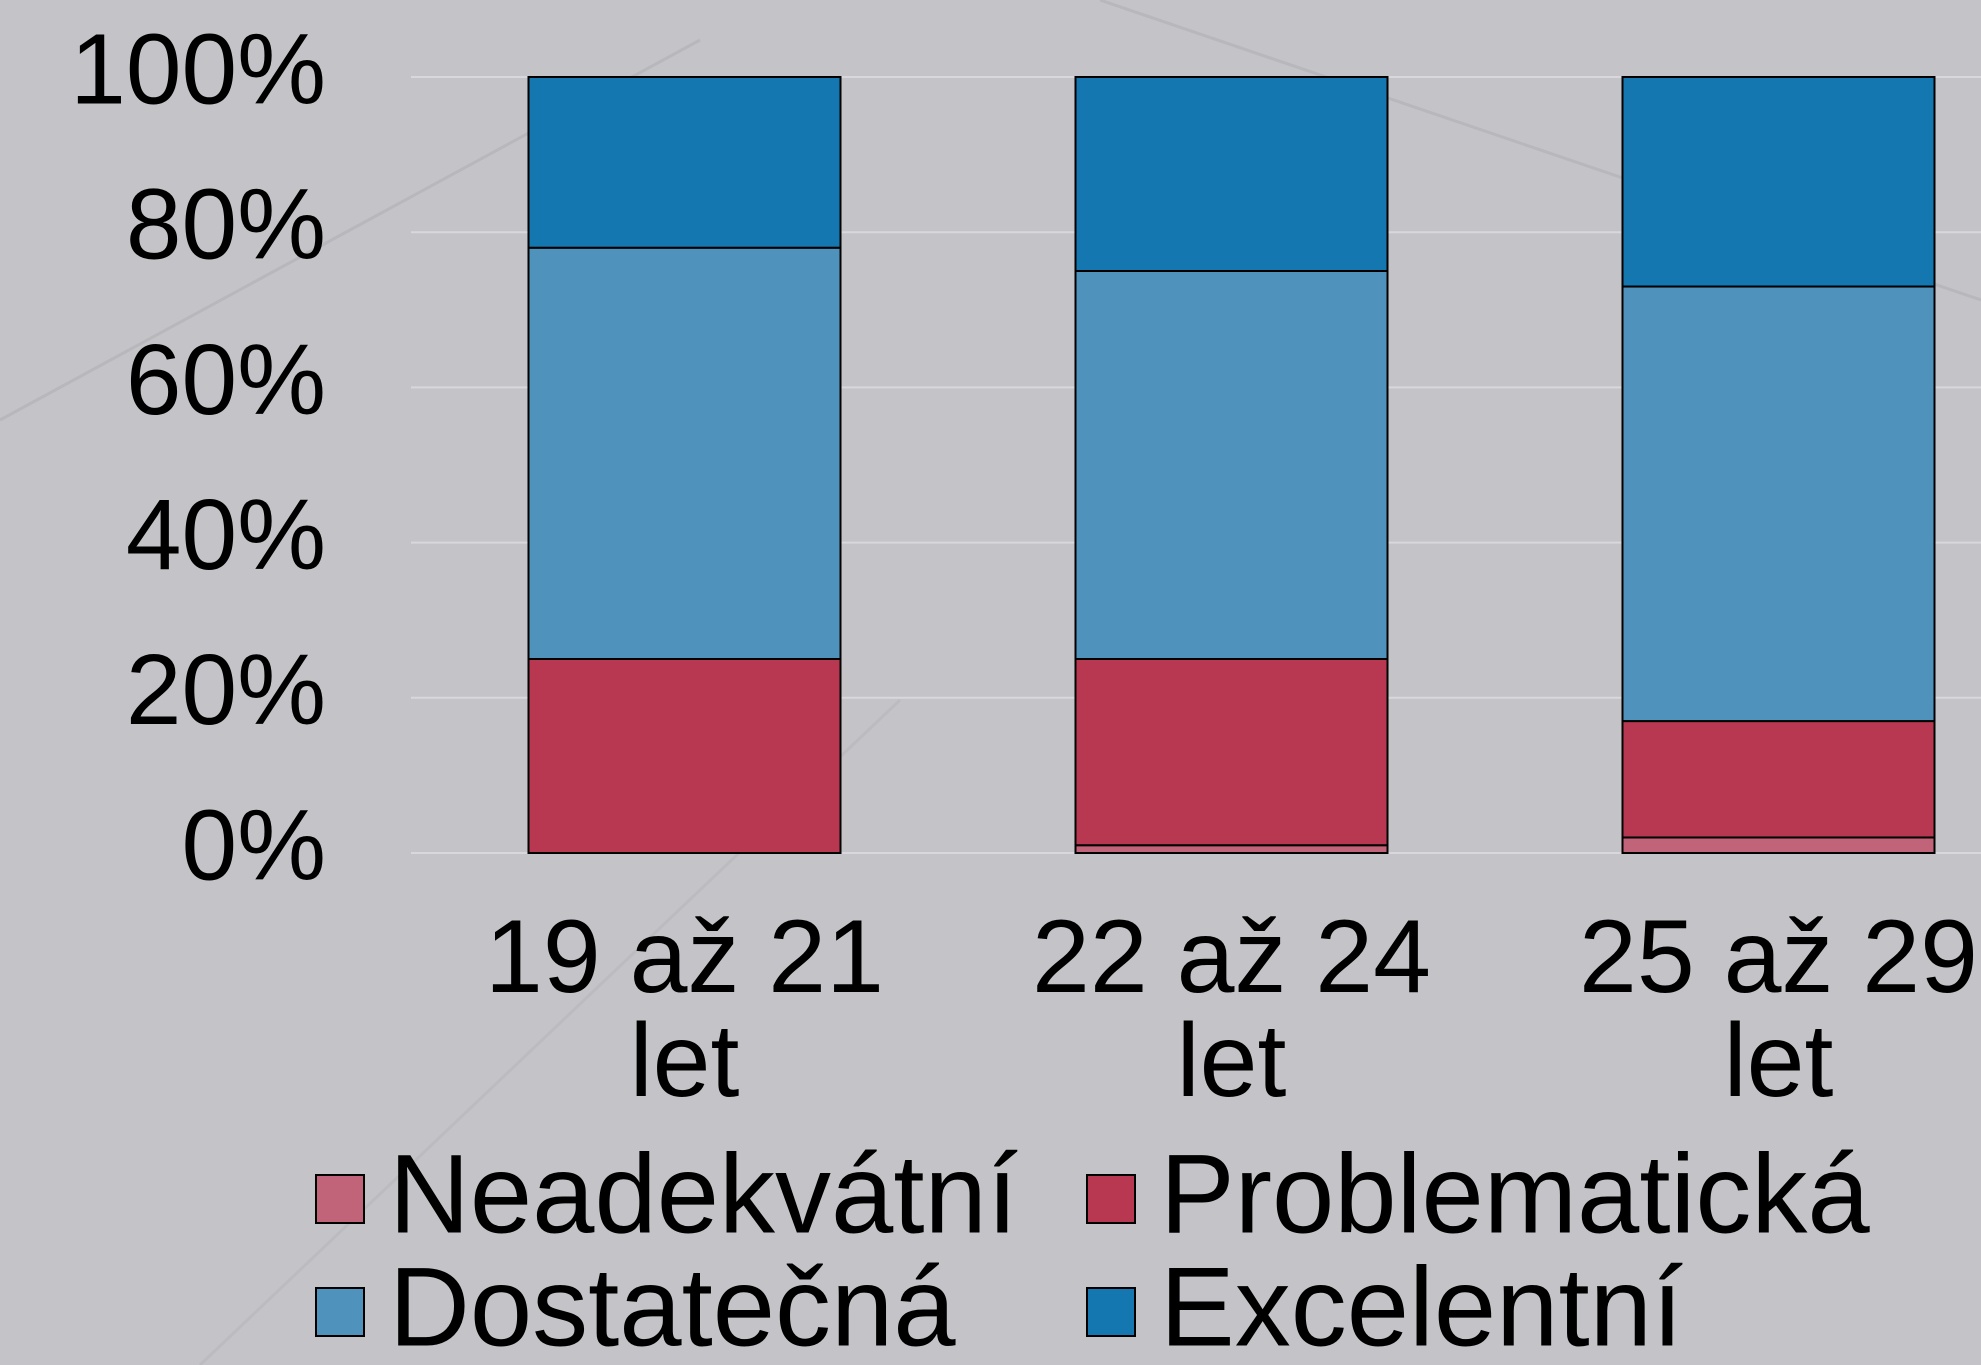  Describe the element at coordinates (226, 380) in the screenshot. I see `y-tick-label: 60%` at that location.